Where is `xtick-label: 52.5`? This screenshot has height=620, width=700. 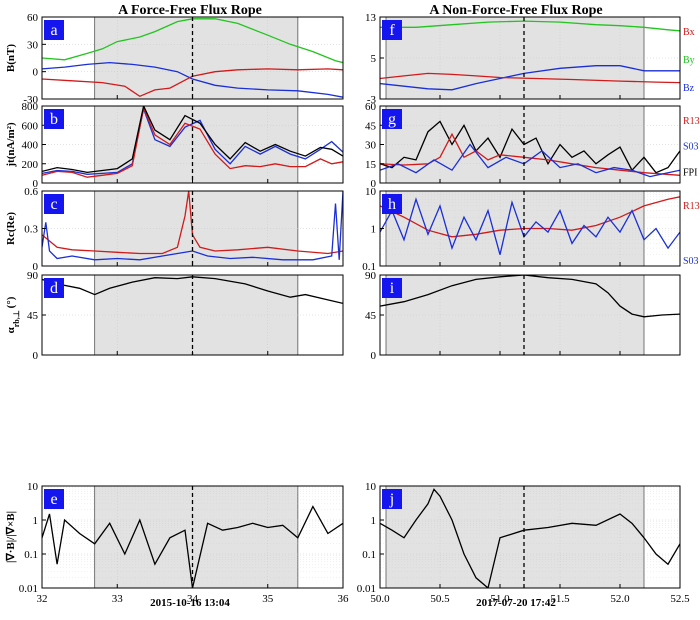
xtick-label: 52.5 is located at coordinates (680, 599).